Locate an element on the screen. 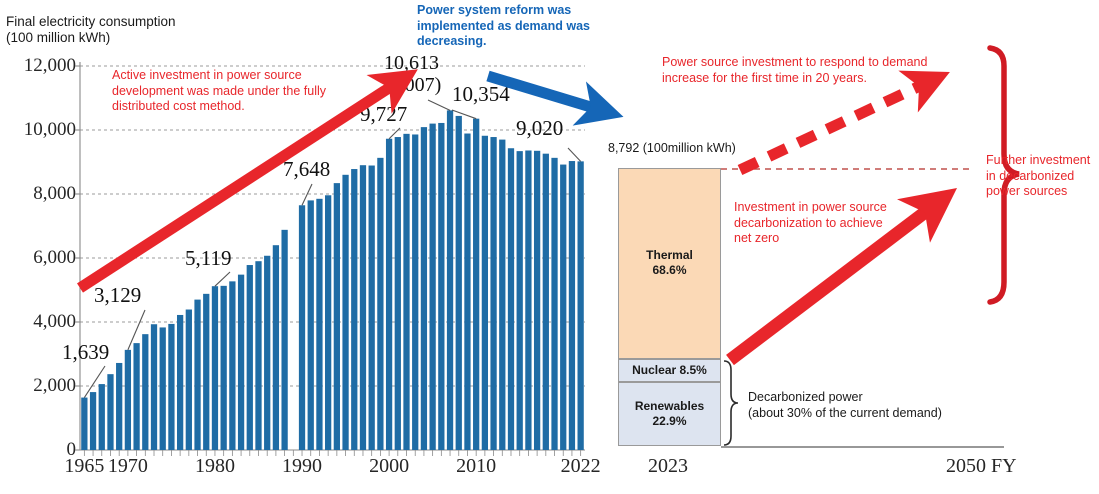 Image resolution: width=1099 pixels, height=494 pixels. y-tick-2000: 2,000 is located at coordinates (54, 385).